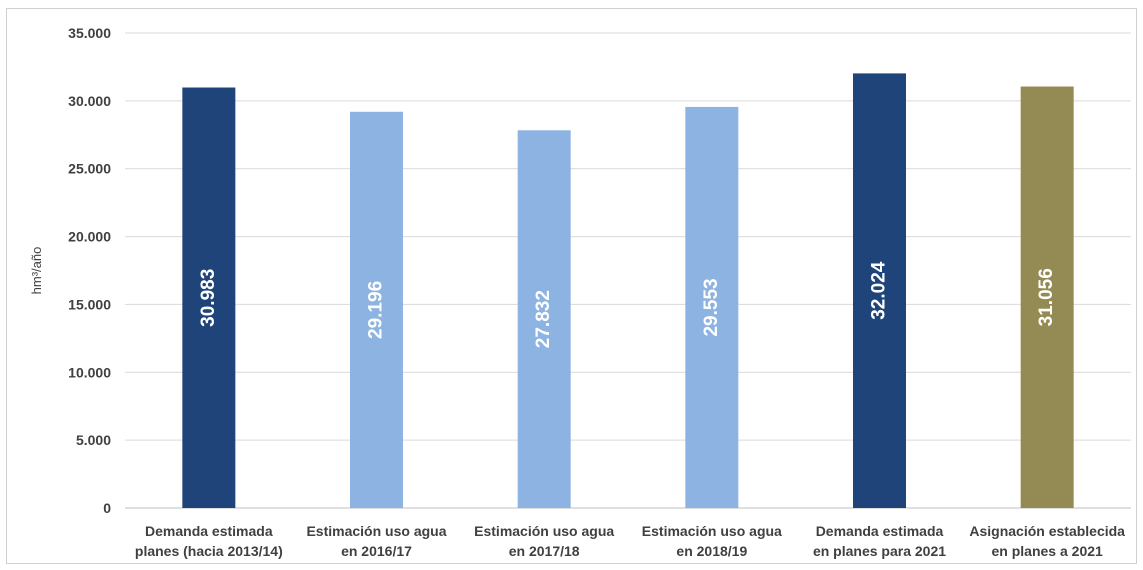 The height and width of the screenshot is (570, 1143). What do you see at coordinates (89, 169) in the screenshot?
I see `y-tick-label: 25.000` at bounding box center [89, 169].